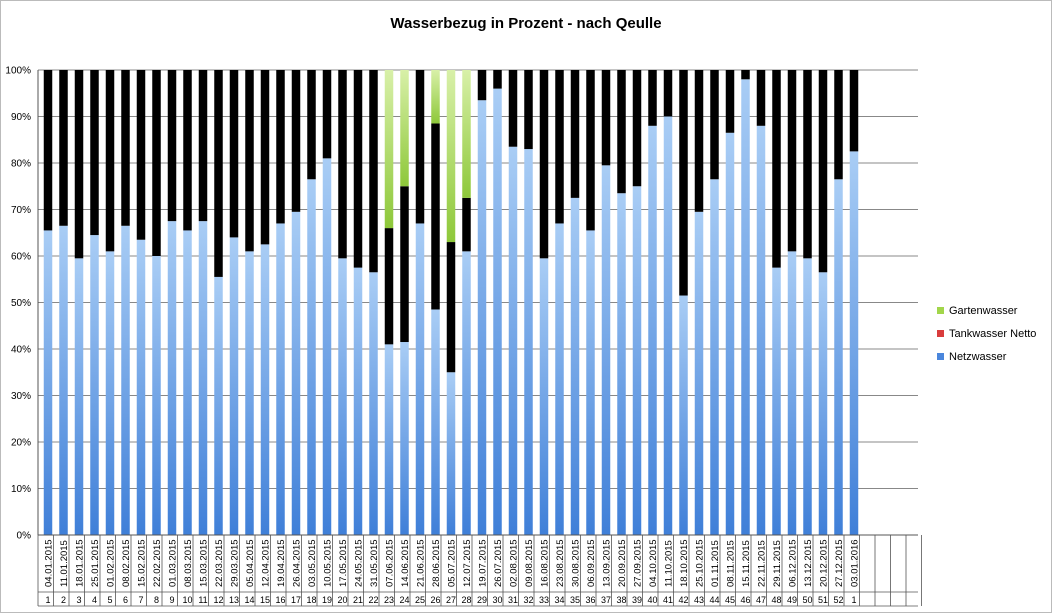 This screenshot has height=613, width=1052. I want to click on week-label: 49, so click(792, 600).